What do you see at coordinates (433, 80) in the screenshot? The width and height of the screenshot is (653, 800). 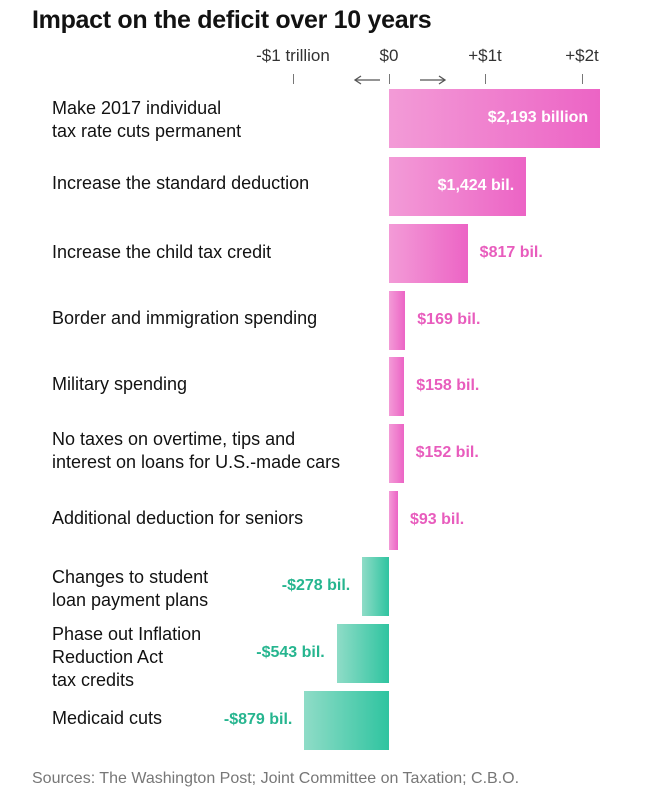 I see `right-arrow-icon` at bounding box center [433, 80].